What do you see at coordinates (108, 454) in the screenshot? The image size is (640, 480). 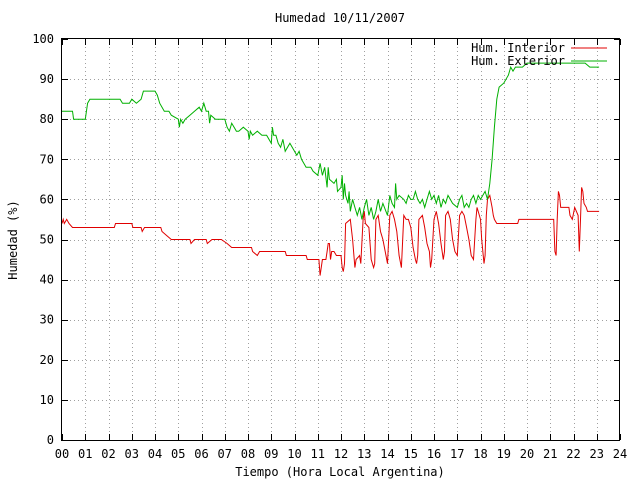 I see `x-tick-label: 02` at bounding box center [108, 454].